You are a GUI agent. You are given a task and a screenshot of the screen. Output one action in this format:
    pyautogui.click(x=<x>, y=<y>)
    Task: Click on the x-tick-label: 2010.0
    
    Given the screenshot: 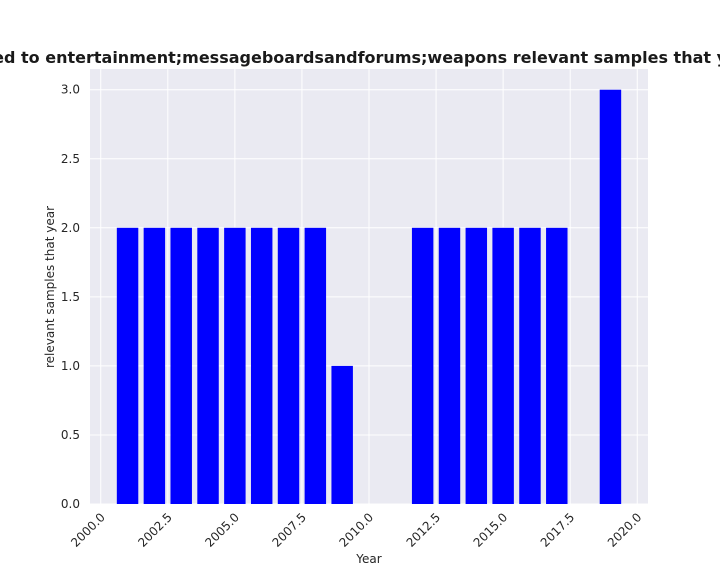 What is the action you would take?
    pyautogui.click(x=357, y=530)
    